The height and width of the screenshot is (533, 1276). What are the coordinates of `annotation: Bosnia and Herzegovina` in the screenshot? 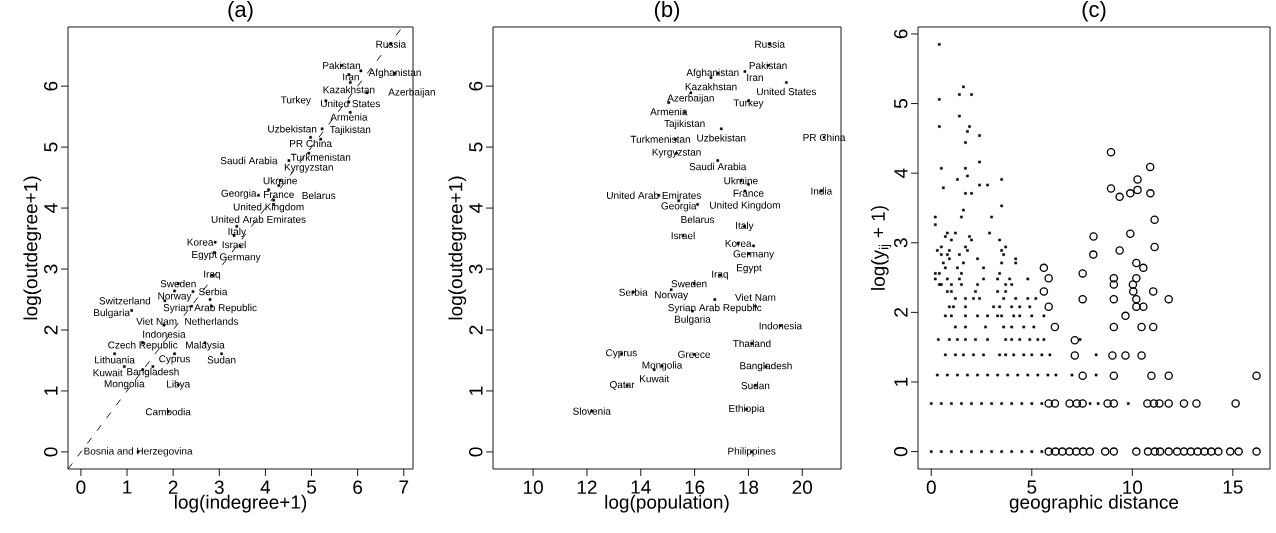 It's located at (138, 452).